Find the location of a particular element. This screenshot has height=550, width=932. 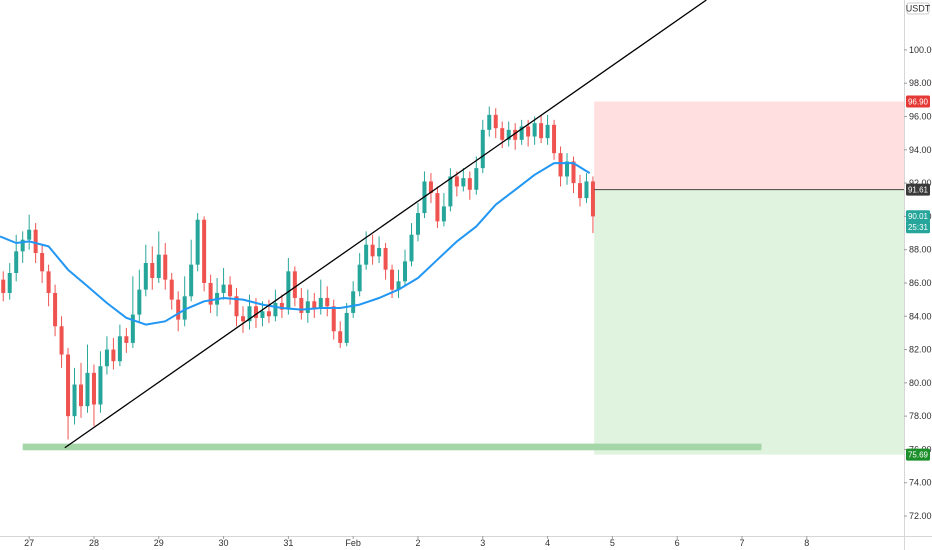

y-tick-label: 94.00 is located at coordinates (920, 150).